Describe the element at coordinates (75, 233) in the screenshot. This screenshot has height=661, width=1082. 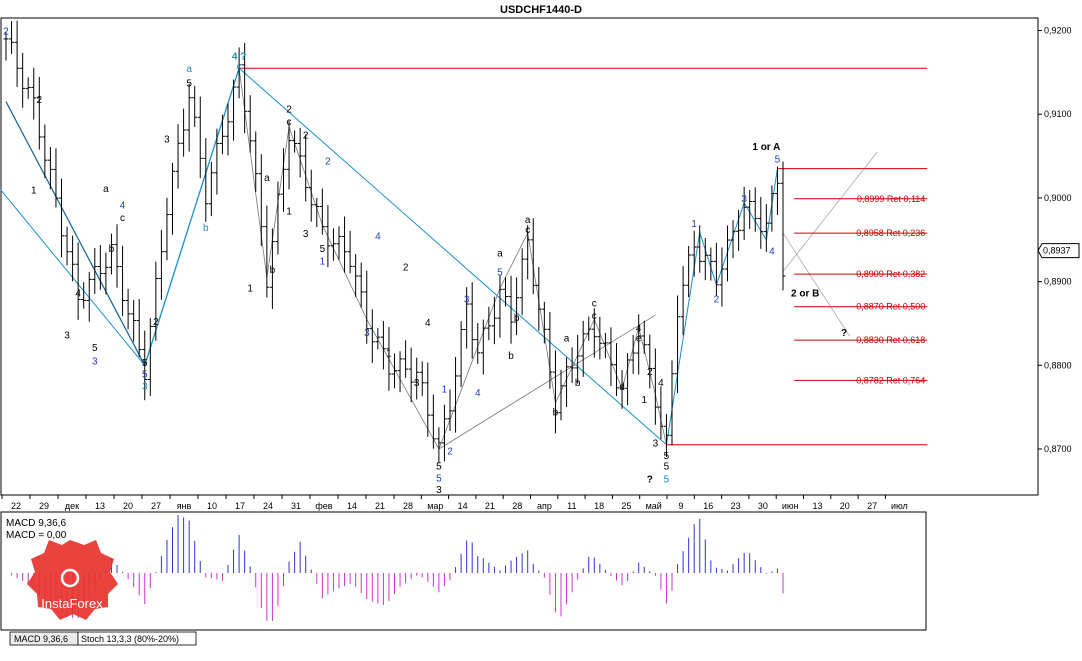
I see `wave-line-dark` at that location.